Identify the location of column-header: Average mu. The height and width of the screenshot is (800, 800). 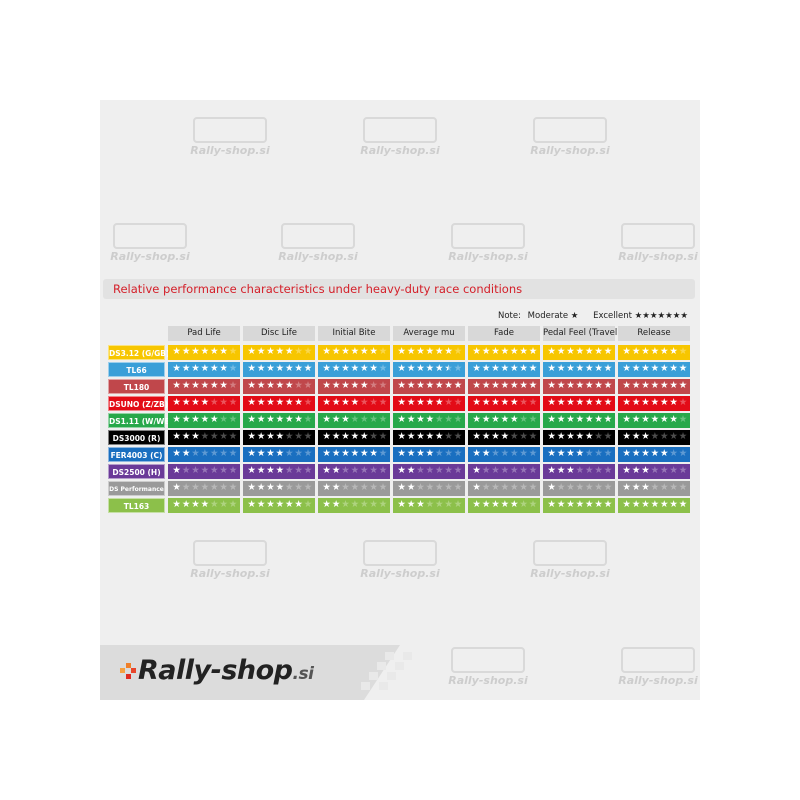
(429, 333).